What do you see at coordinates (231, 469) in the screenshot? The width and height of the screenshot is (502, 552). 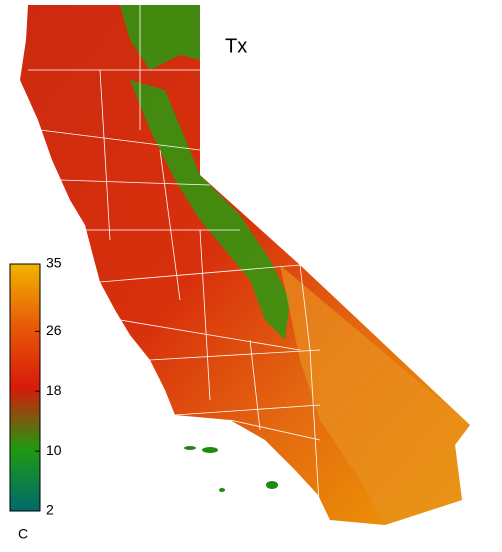 I see `islands` at bounding box center [231, 469].